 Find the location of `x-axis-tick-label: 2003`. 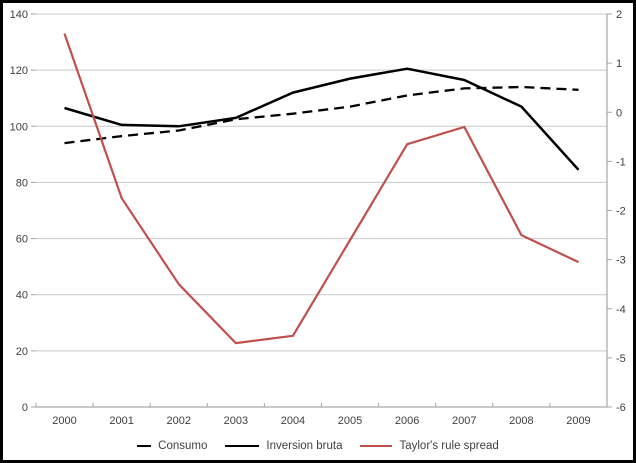

x-axis-tick-label: 2003 is located at coordinates (236, 421).